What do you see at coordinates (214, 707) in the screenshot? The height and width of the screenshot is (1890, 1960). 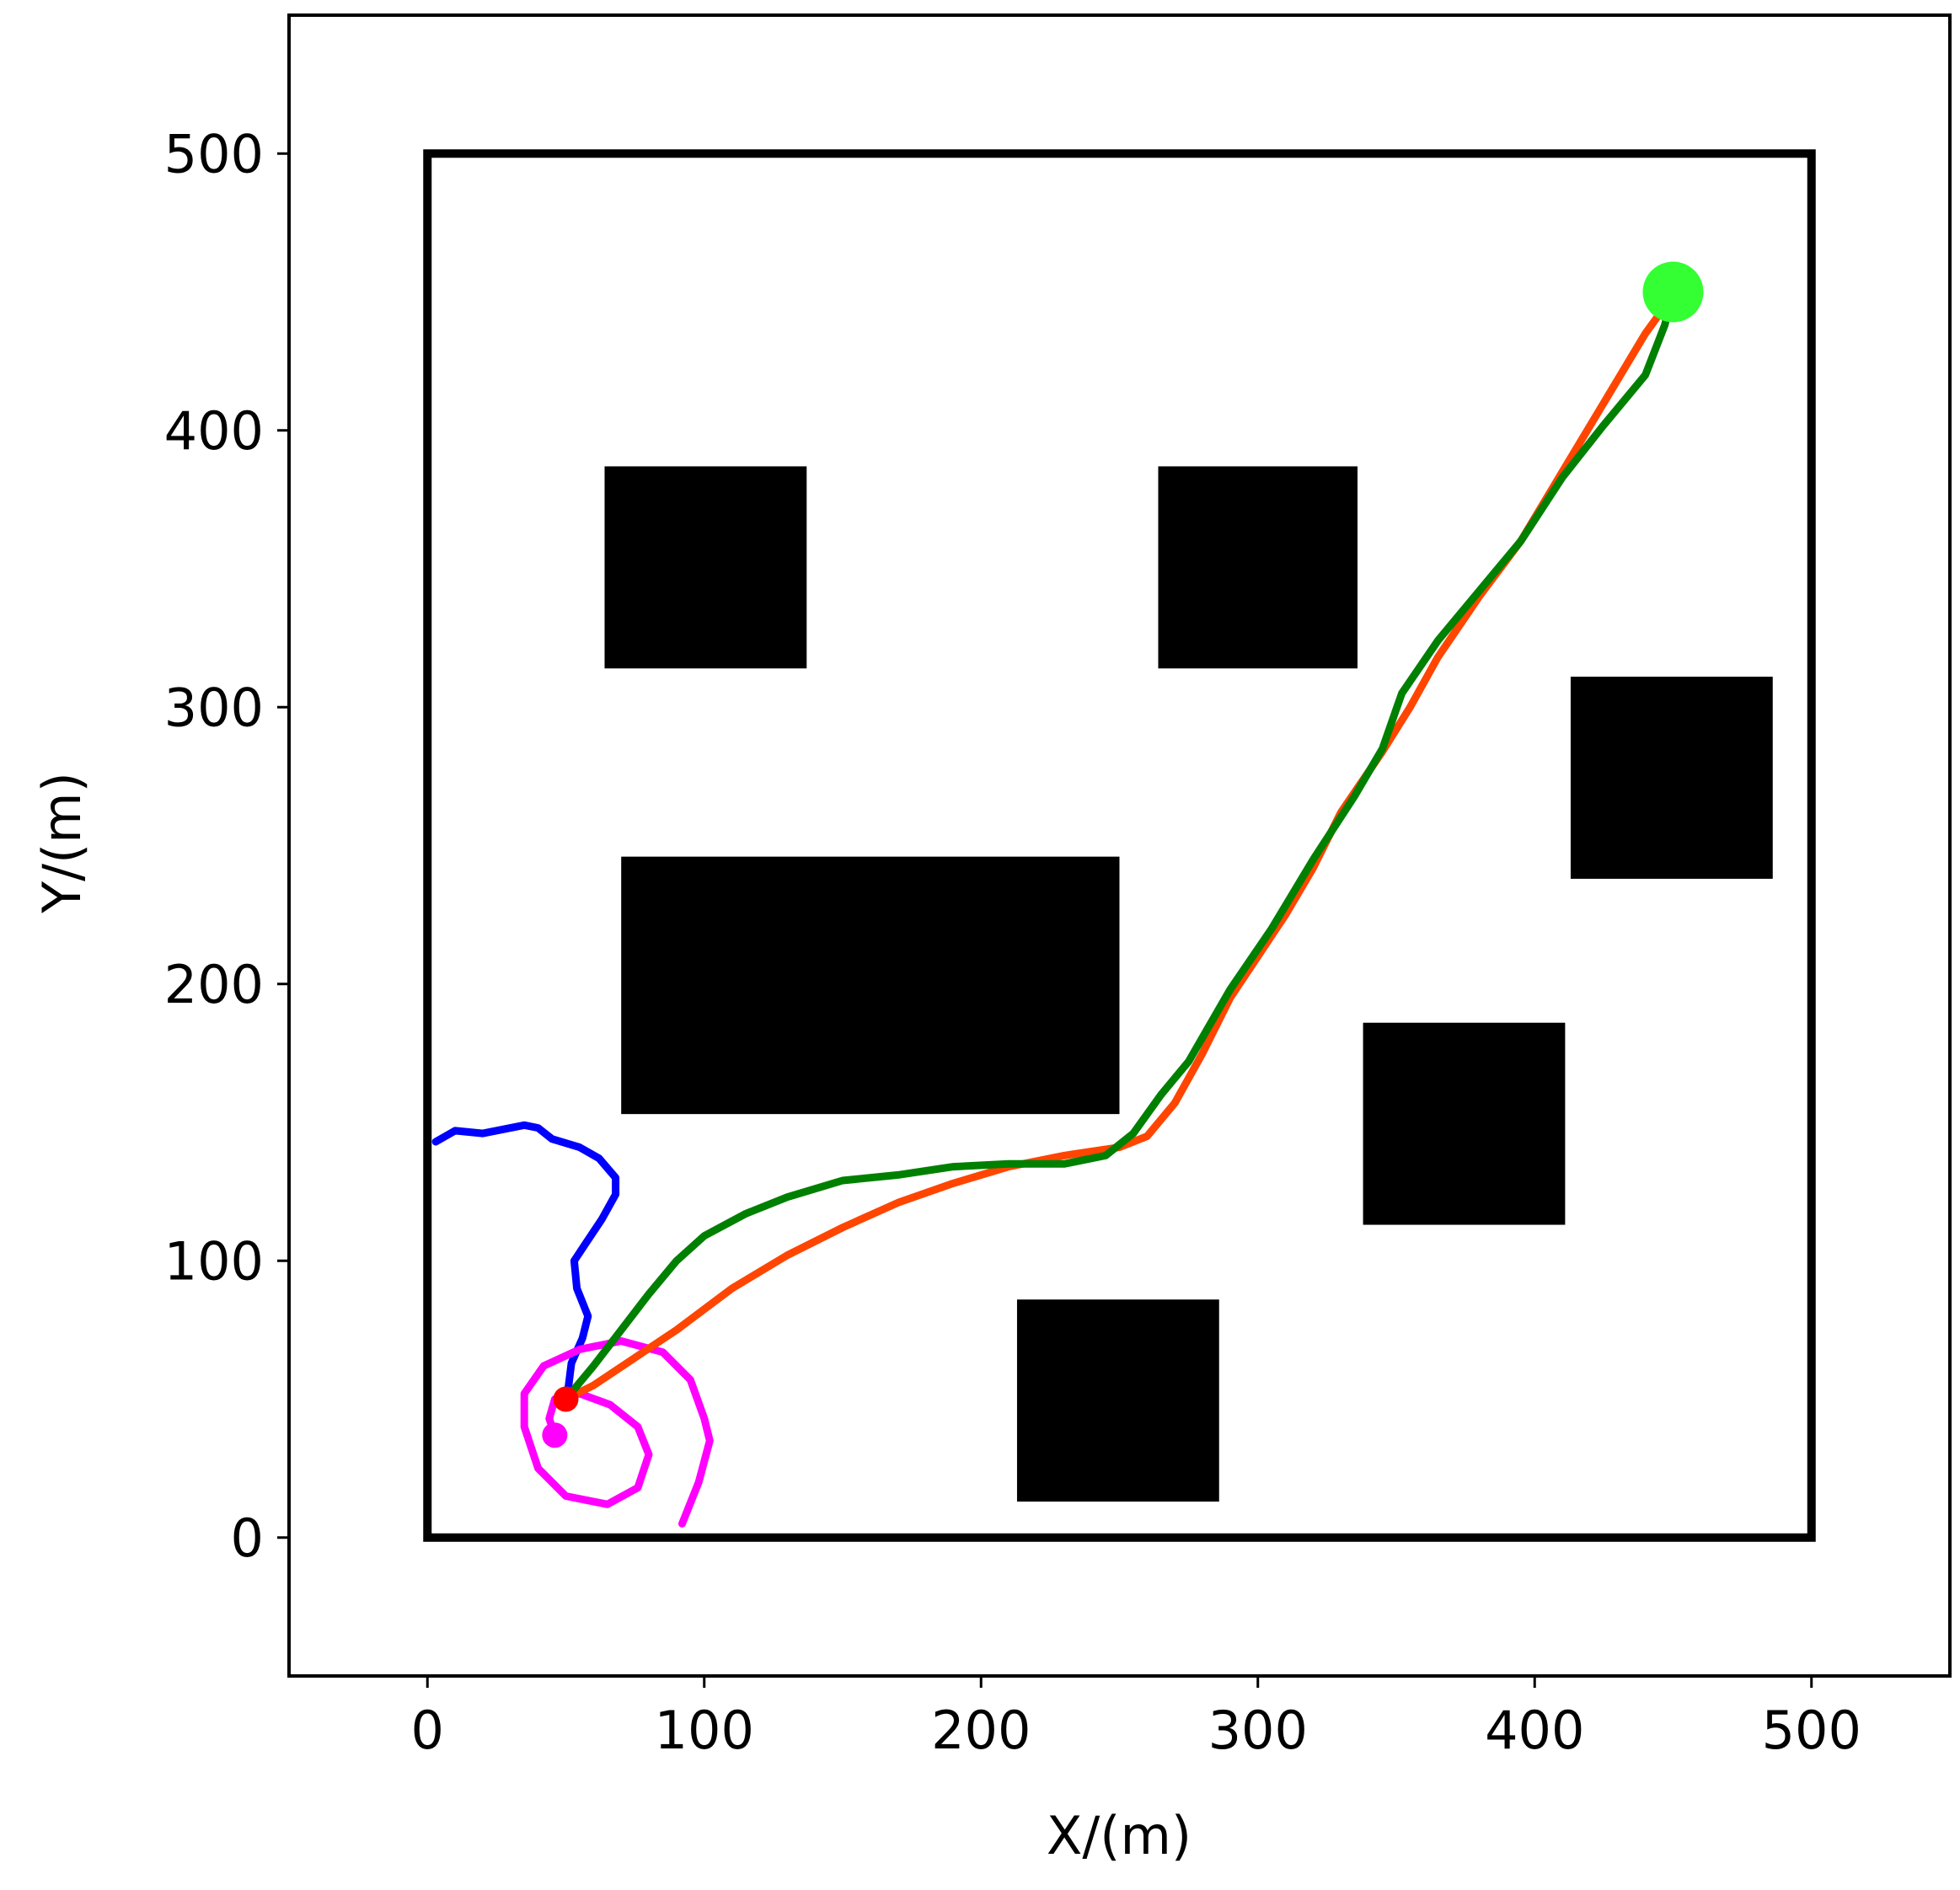 I see `y-tick-label: 300` at bounding box center [214, 707].